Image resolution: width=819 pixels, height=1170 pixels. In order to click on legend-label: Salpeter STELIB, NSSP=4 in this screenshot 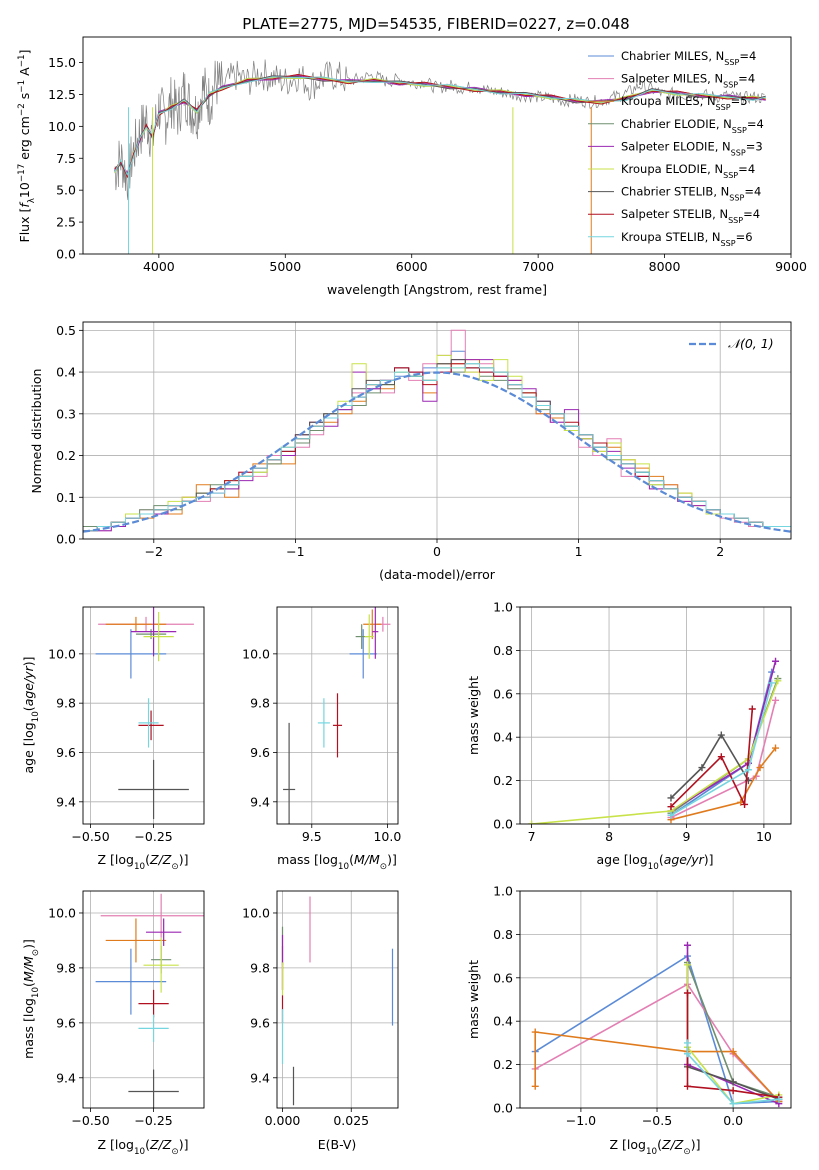, I will do `click(690, 216)`.